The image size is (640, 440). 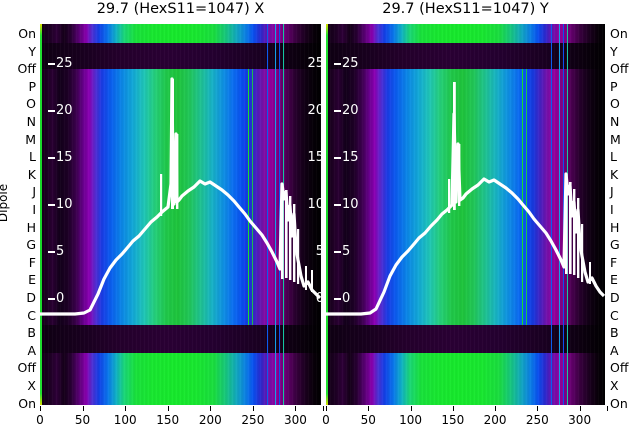 What do you see at coordinates (346, 251) in the screenshot?
I see `inner-ytick-5: 5` at bounding box center [346, 251].